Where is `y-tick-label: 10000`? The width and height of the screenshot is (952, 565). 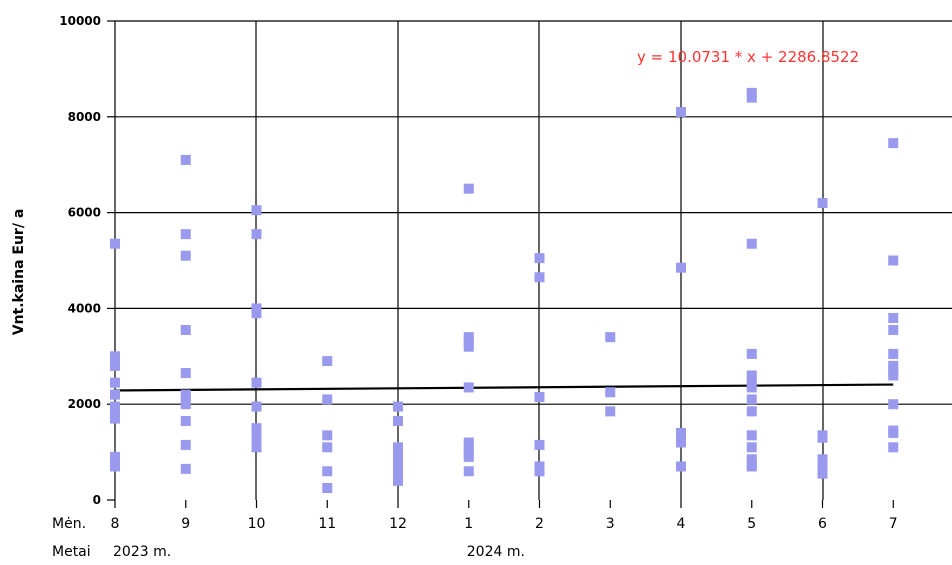 y-tick-label: 10000 is located at coordinates (80, 21).